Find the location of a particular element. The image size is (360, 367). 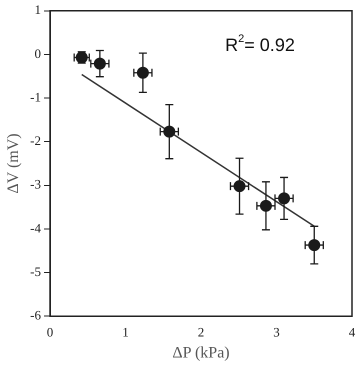

x-tick-label: 2 is located at coordinates (201, 332).